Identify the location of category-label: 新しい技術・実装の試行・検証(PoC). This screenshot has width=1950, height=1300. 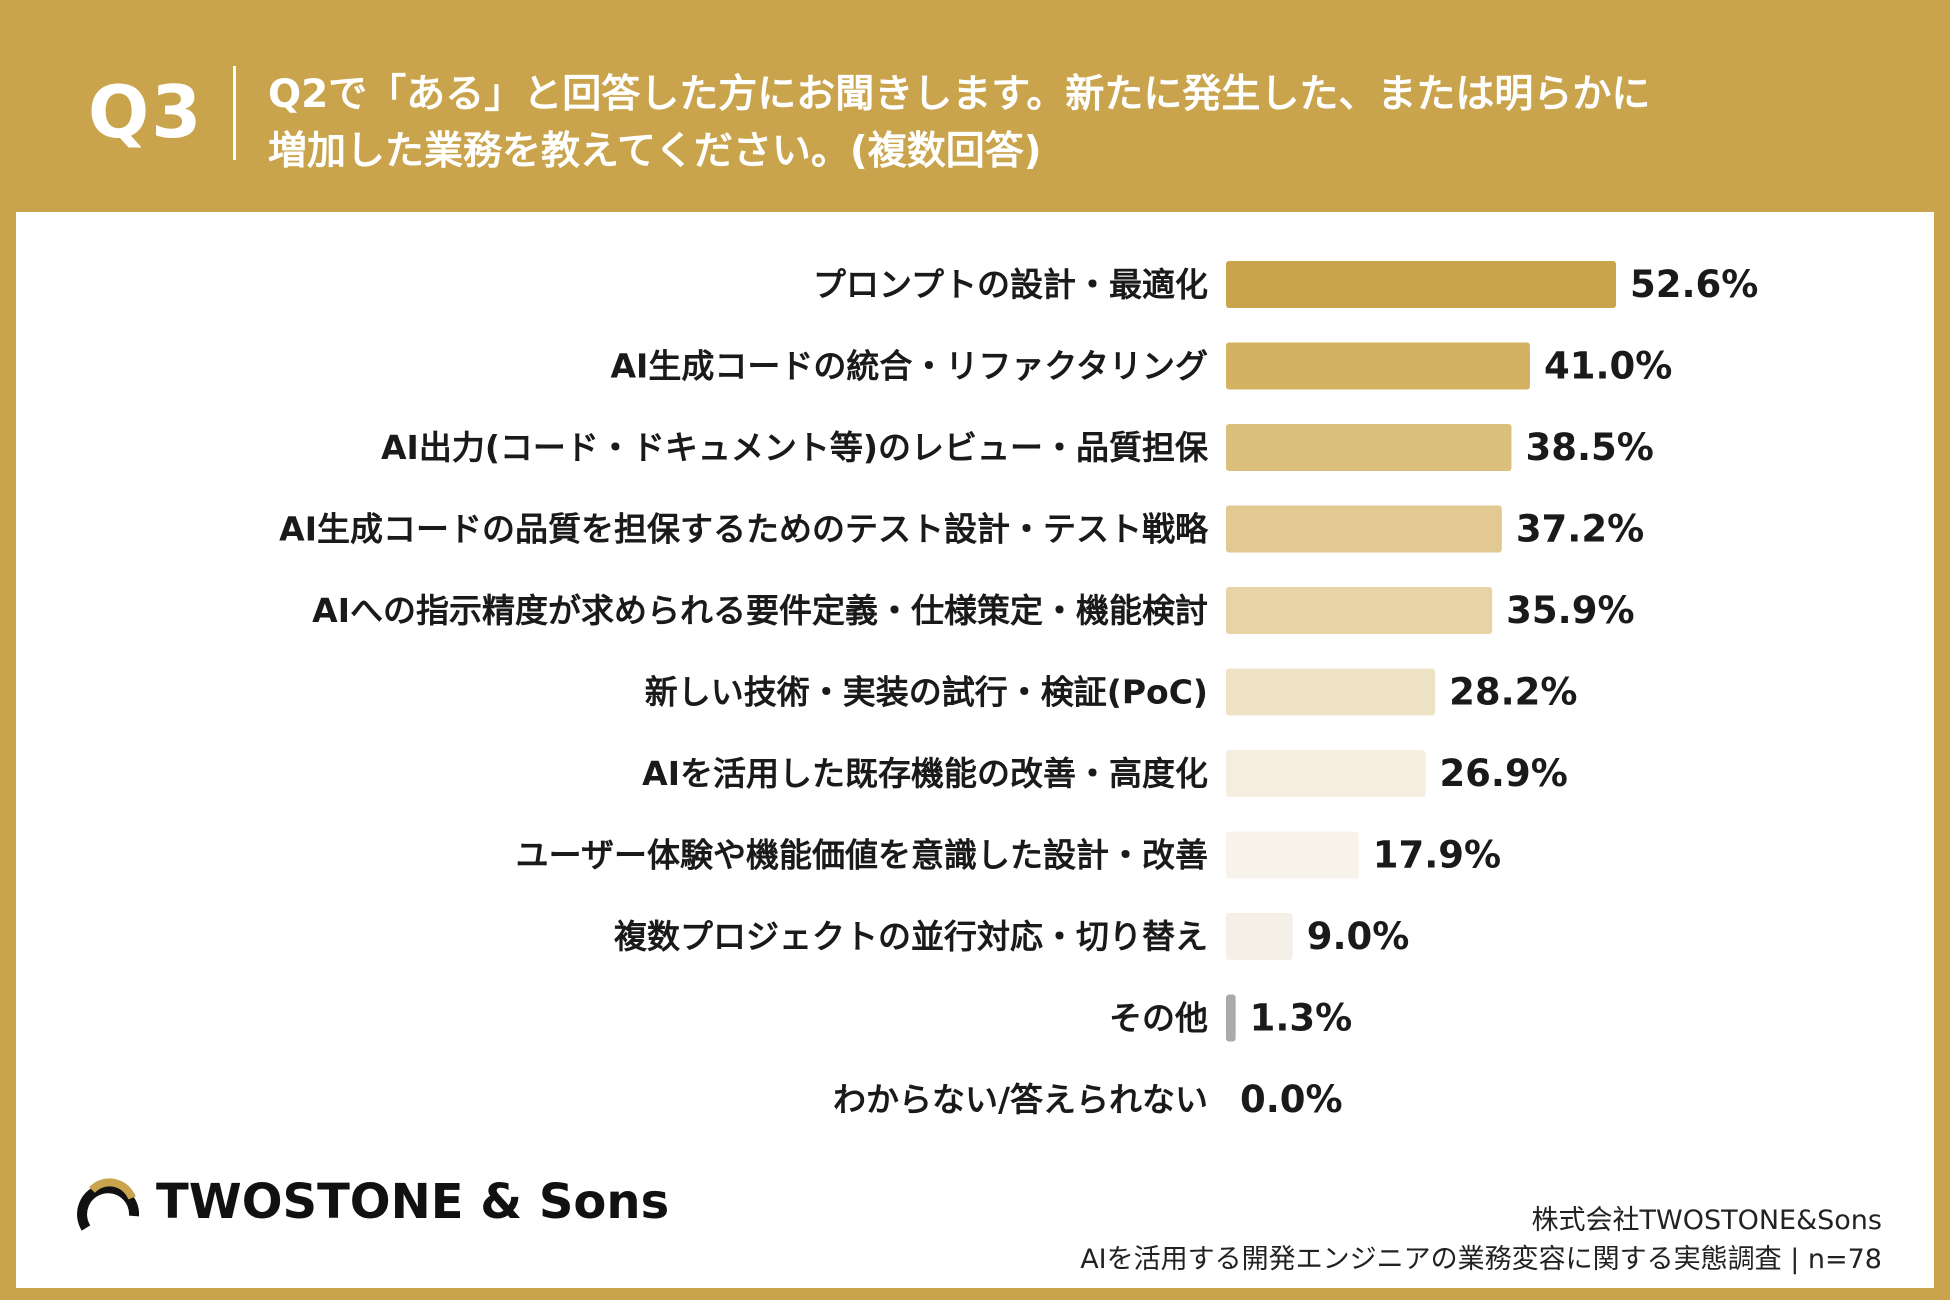
(926, 692).